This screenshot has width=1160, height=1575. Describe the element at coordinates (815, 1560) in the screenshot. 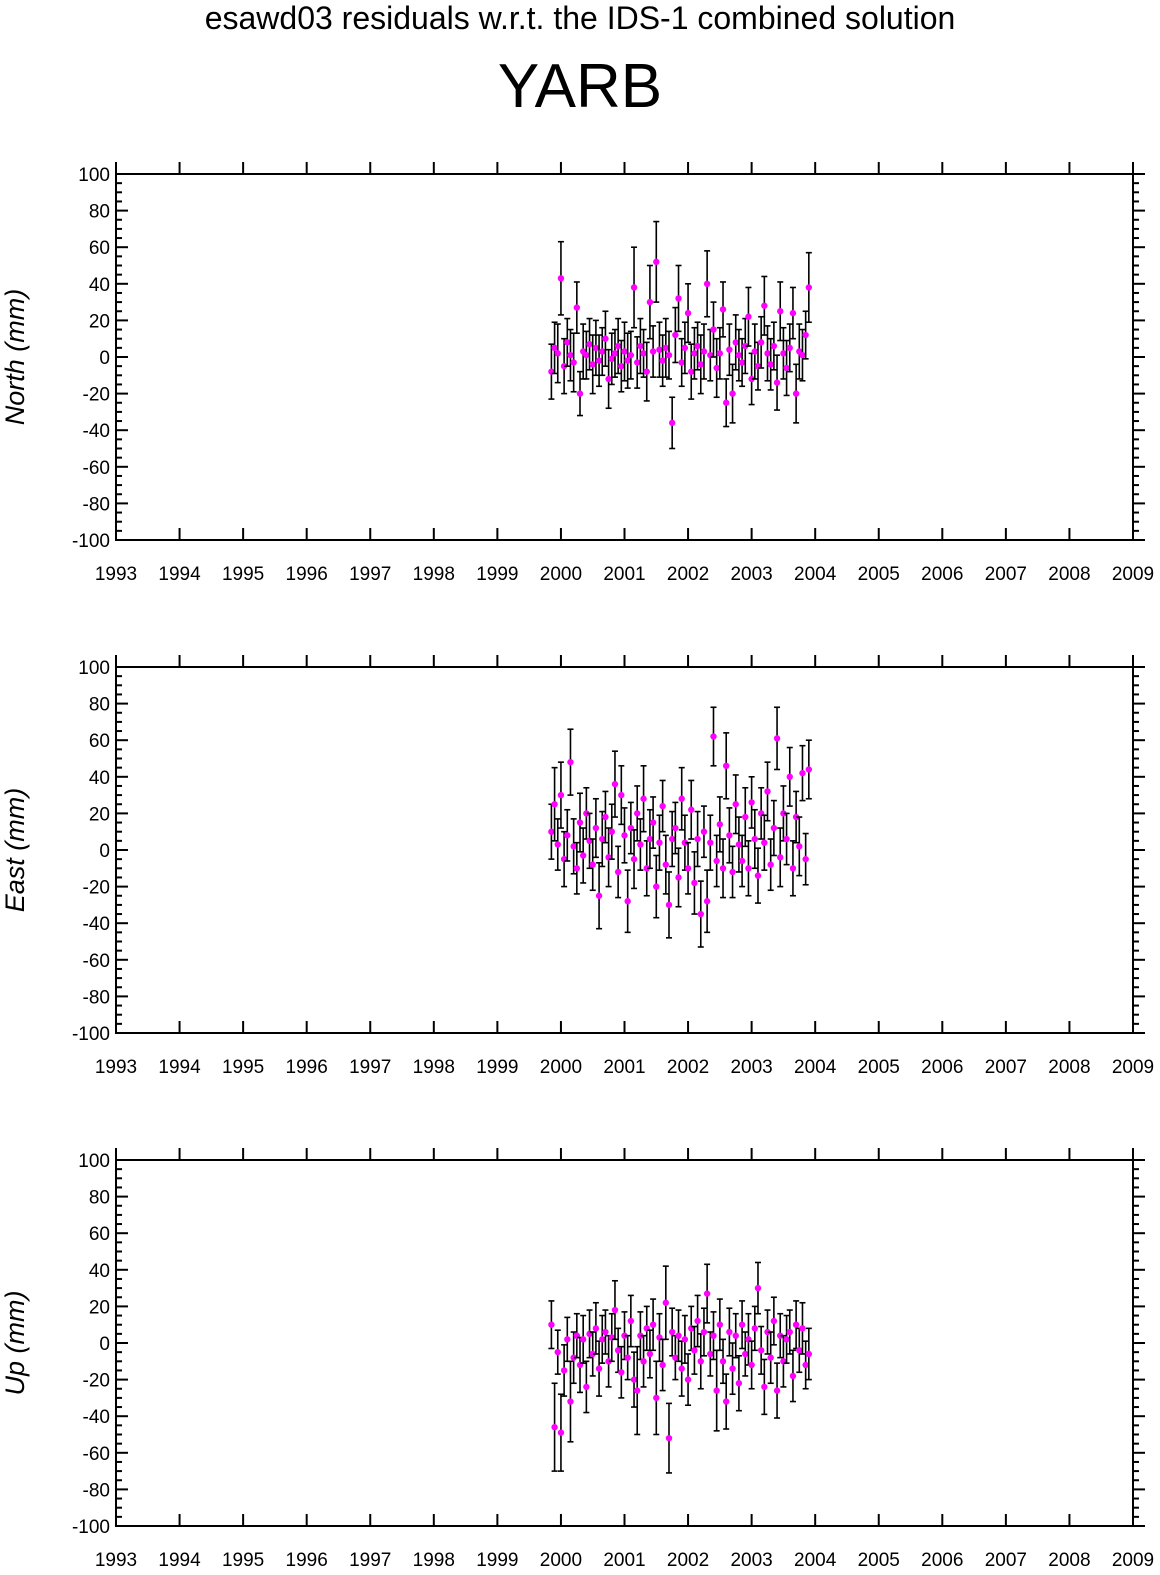

I see `up-x-tick-label: 2004` at that location.